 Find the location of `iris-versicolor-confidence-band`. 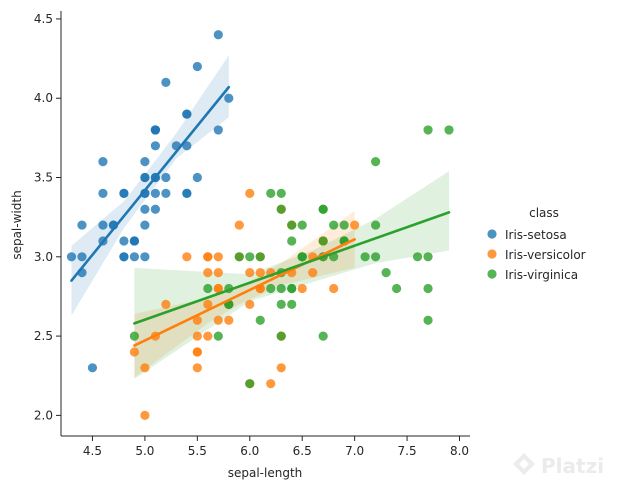

iris-versicolor-confidence-band is located at coordinates (244, 294).